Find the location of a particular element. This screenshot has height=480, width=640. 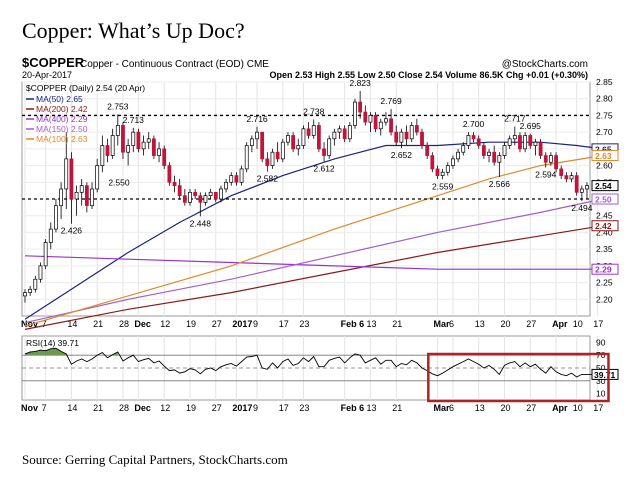

price-y-tick-label: 2.60 is located at coordinates (604, 166).